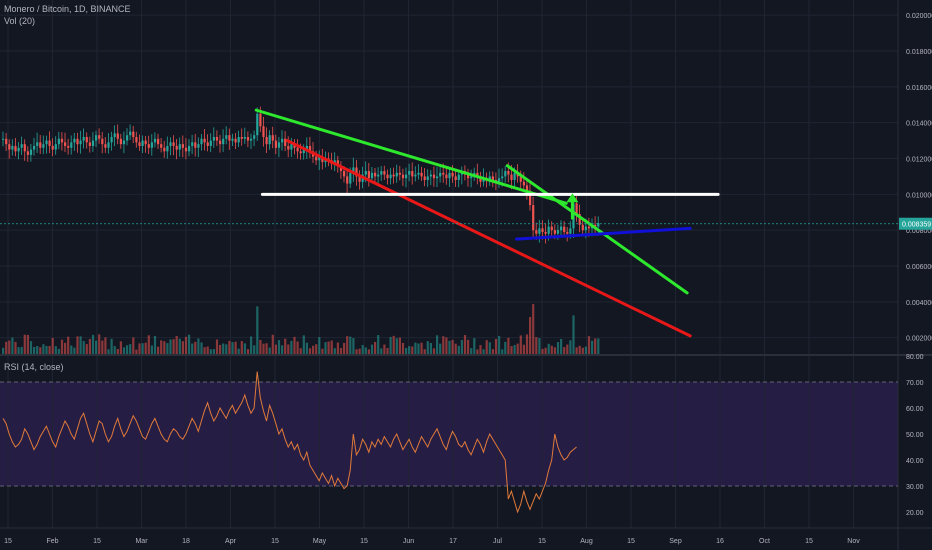 The image size is (932, 550). I want to click on time-tick-label: Sep, so click(675, 541).